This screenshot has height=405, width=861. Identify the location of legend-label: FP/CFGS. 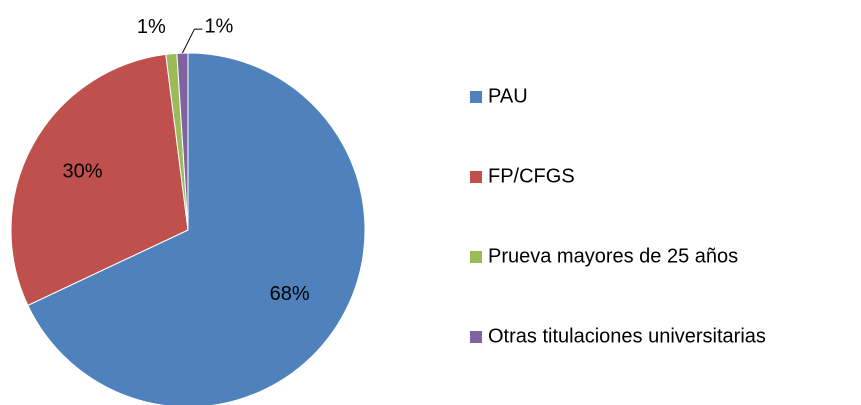
(531, 176).